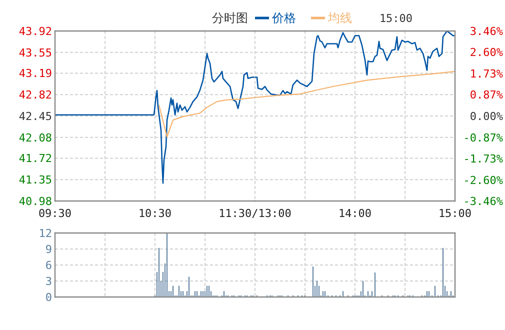  What do you see at coordinates (35, 73) in the screenshot?
I see `y-tick-label: 43.19` at bounding box center [35, 73].